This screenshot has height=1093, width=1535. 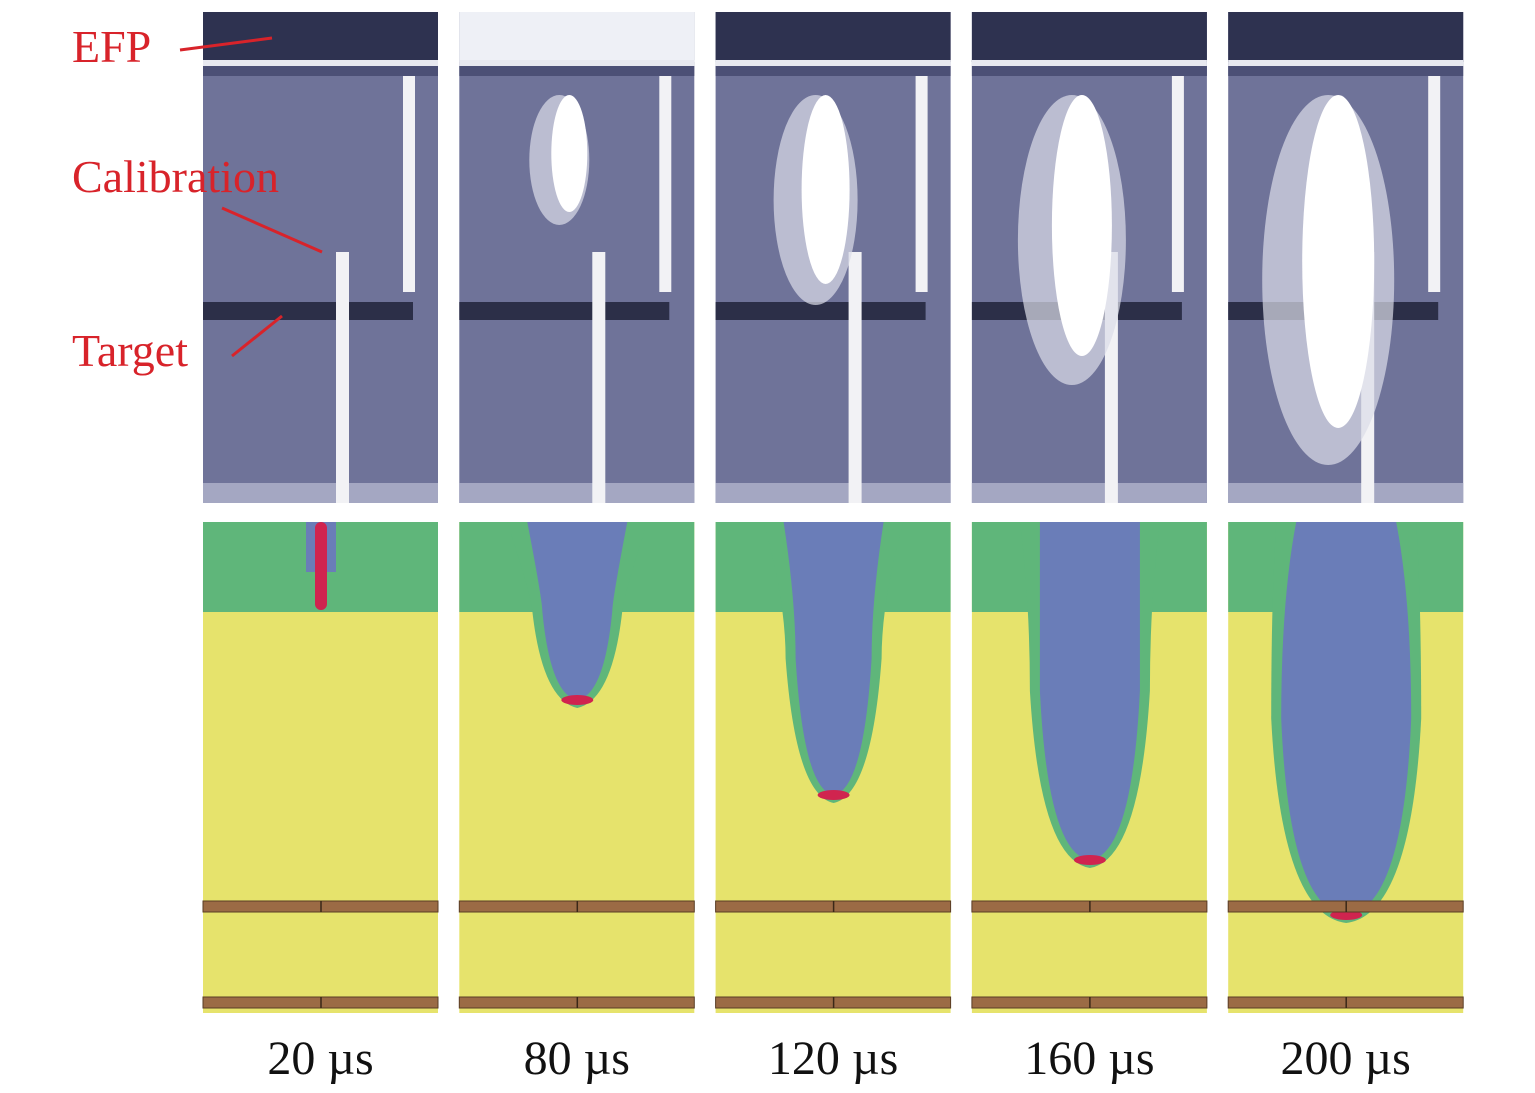 I want to click on annotation: Calibration, so click(x=175, y=176).